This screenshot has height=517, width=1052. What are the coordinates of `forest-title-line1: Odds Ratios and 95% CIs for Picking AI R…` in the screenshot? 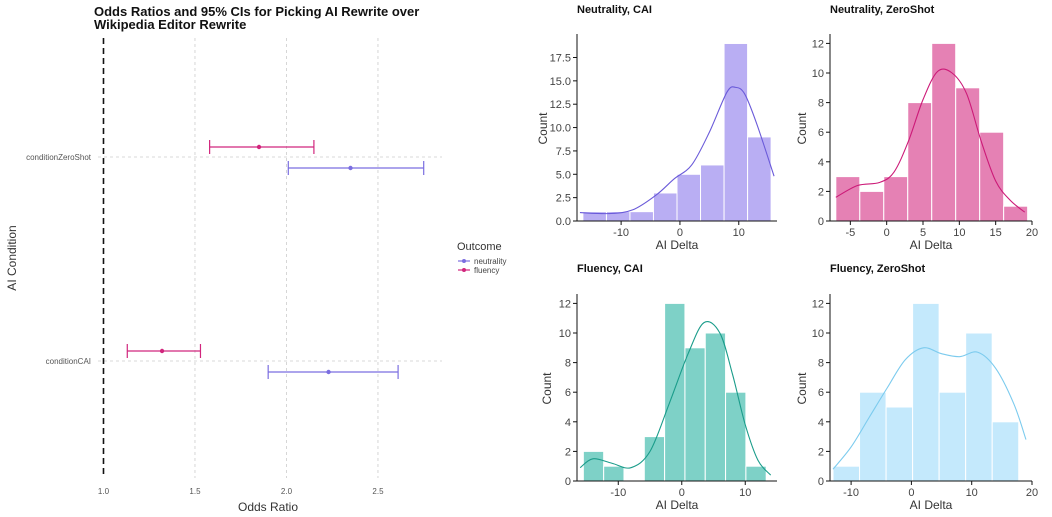 It's located at (256, 11).